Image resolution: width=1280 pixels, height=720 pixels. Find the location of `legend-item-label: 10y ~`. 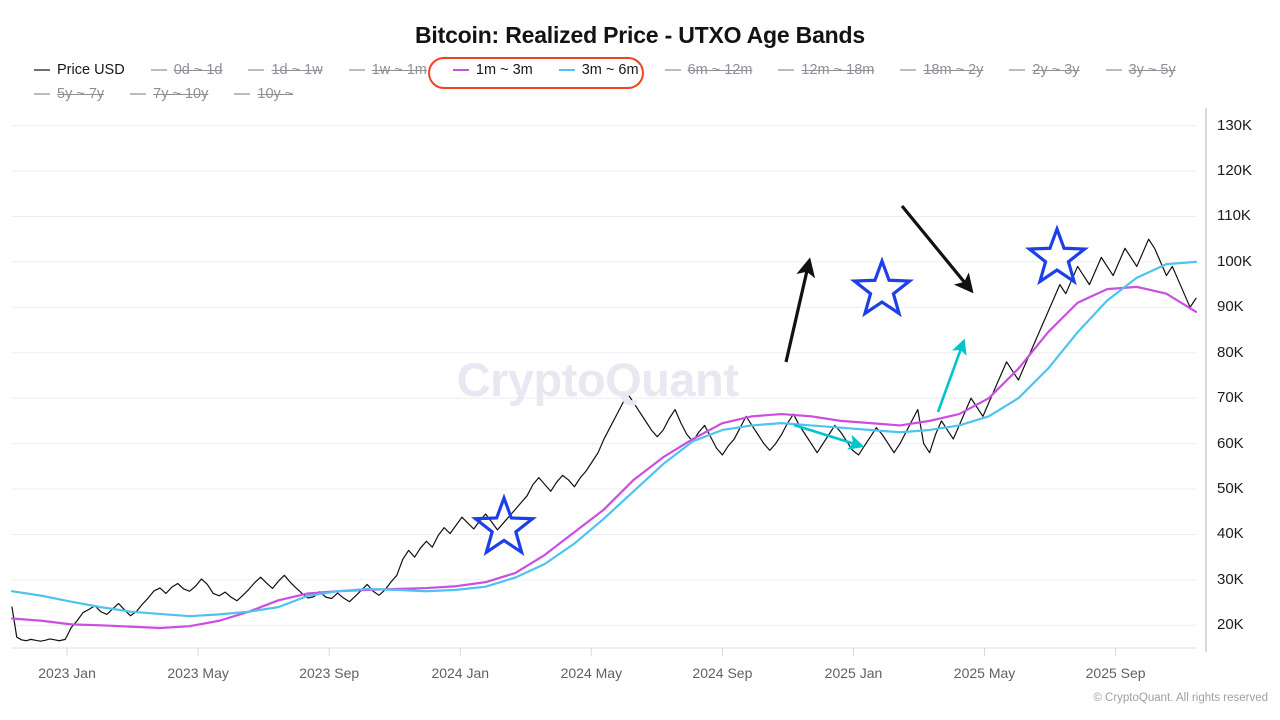

legend-item-label: 10y ~ is located at coordinates (275, 94).